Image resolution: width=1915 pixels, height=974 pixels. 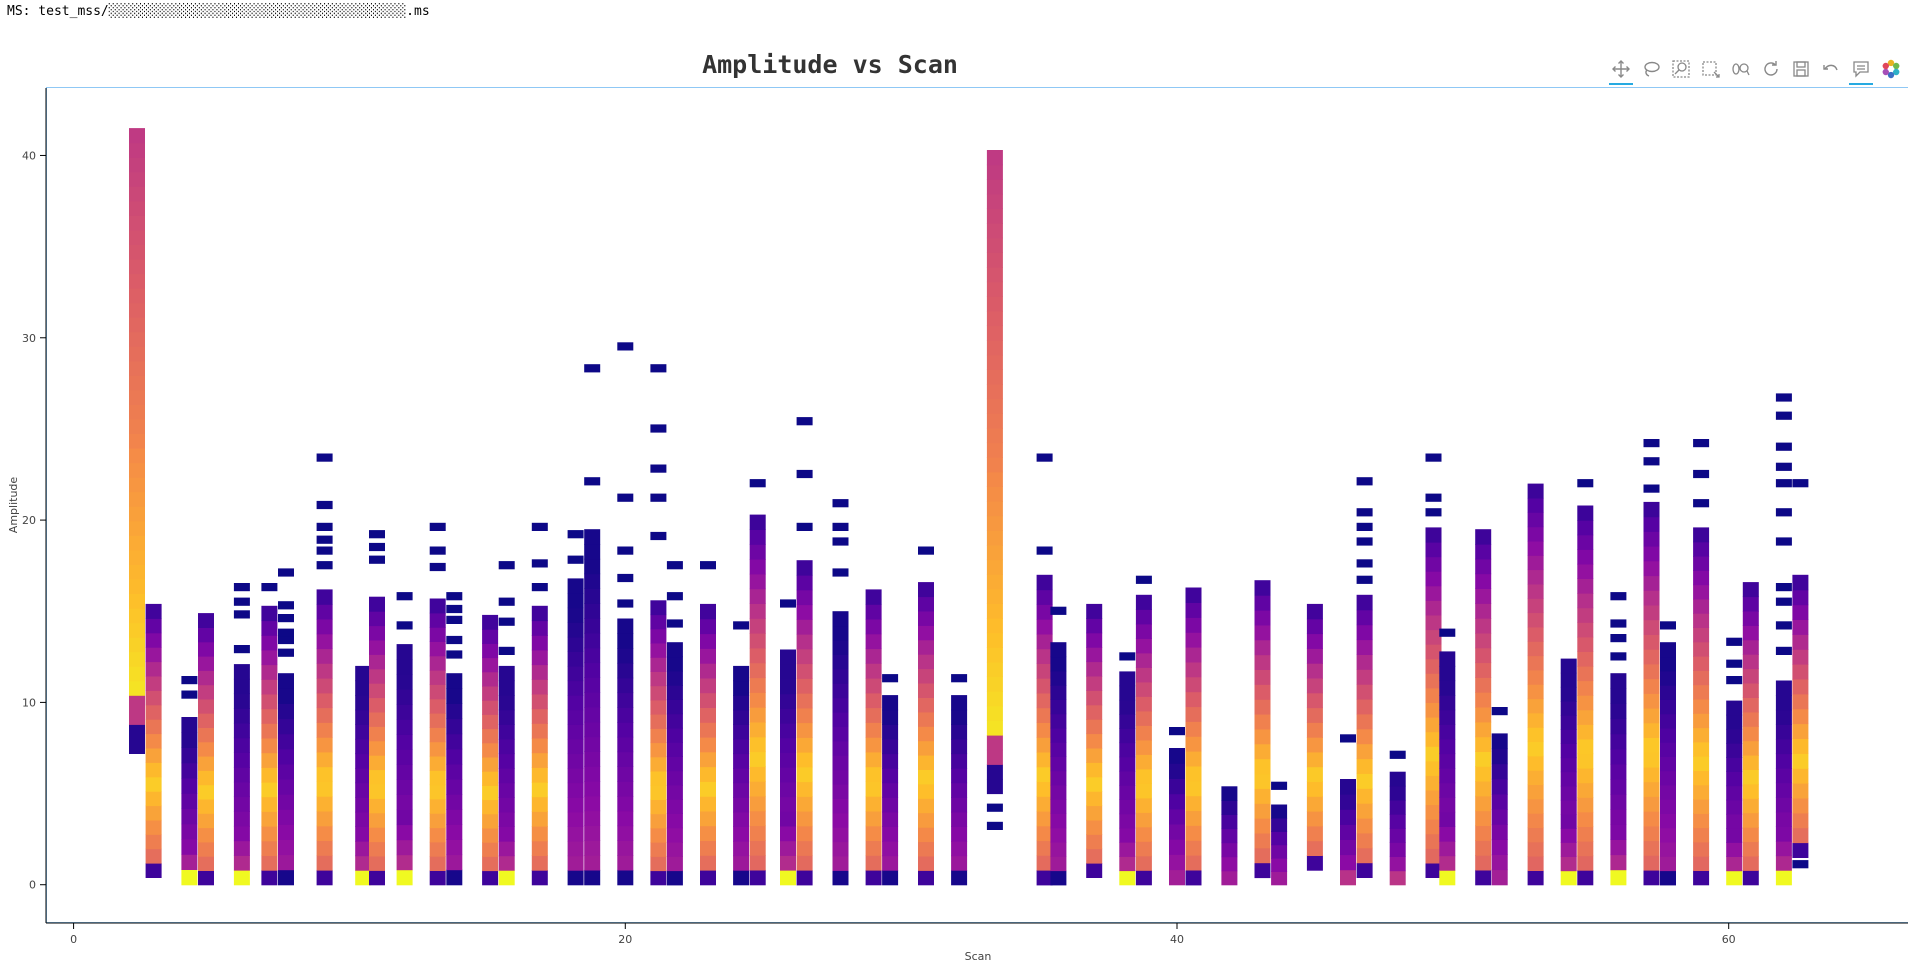 I want to click on y-tick-label: 10, so click(x=29, y=702).